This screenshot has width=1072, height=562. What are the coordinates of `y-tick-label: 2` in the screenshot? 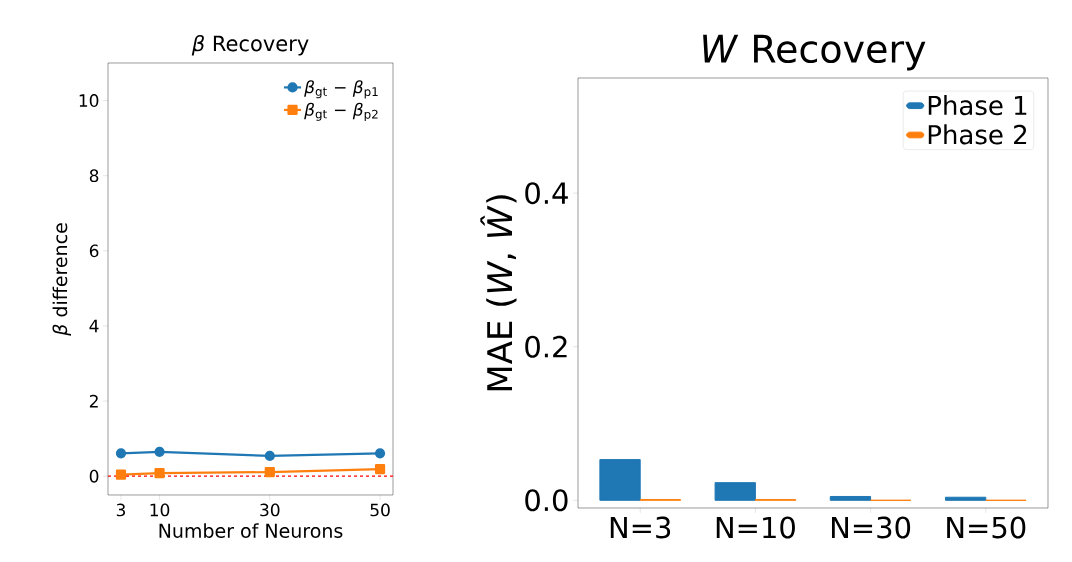 It's located at (93, 401).